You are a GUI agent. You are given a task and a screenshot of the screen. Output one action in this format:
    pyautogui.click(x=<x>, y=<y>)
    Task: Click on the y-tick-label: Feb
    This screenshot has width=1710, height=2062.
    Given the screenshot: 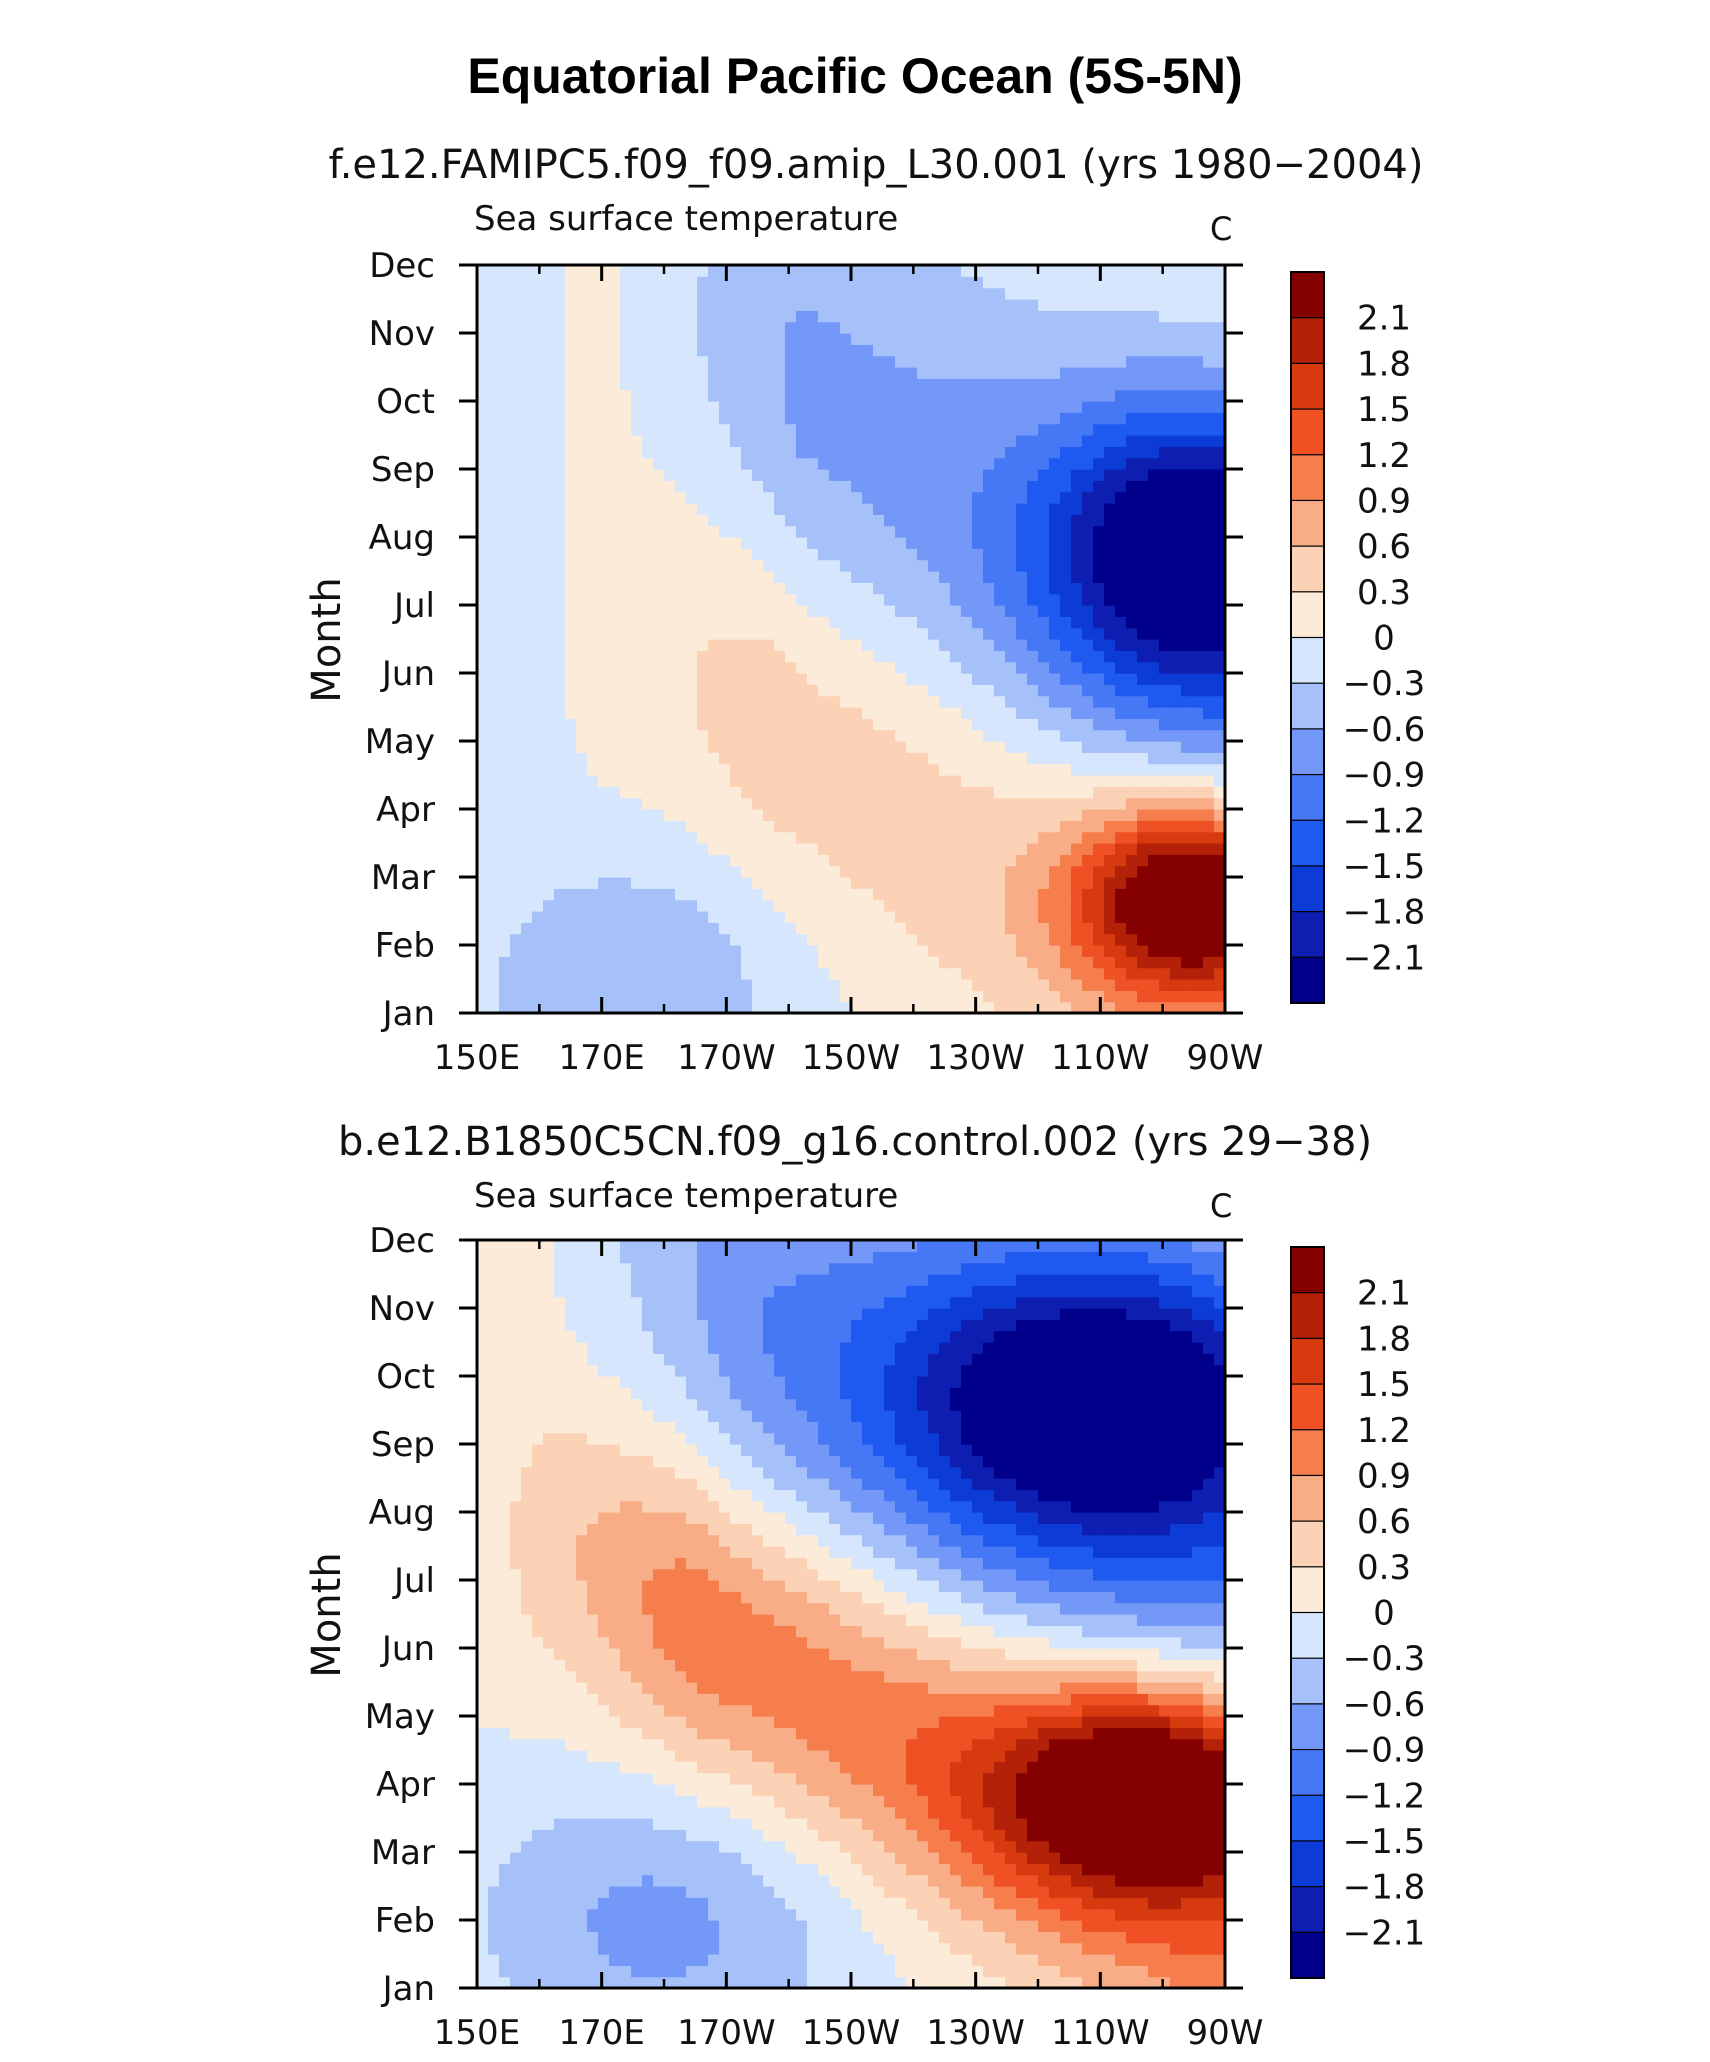 What is the action you would take?
    pyautogui.click(x=405, y=946)
    